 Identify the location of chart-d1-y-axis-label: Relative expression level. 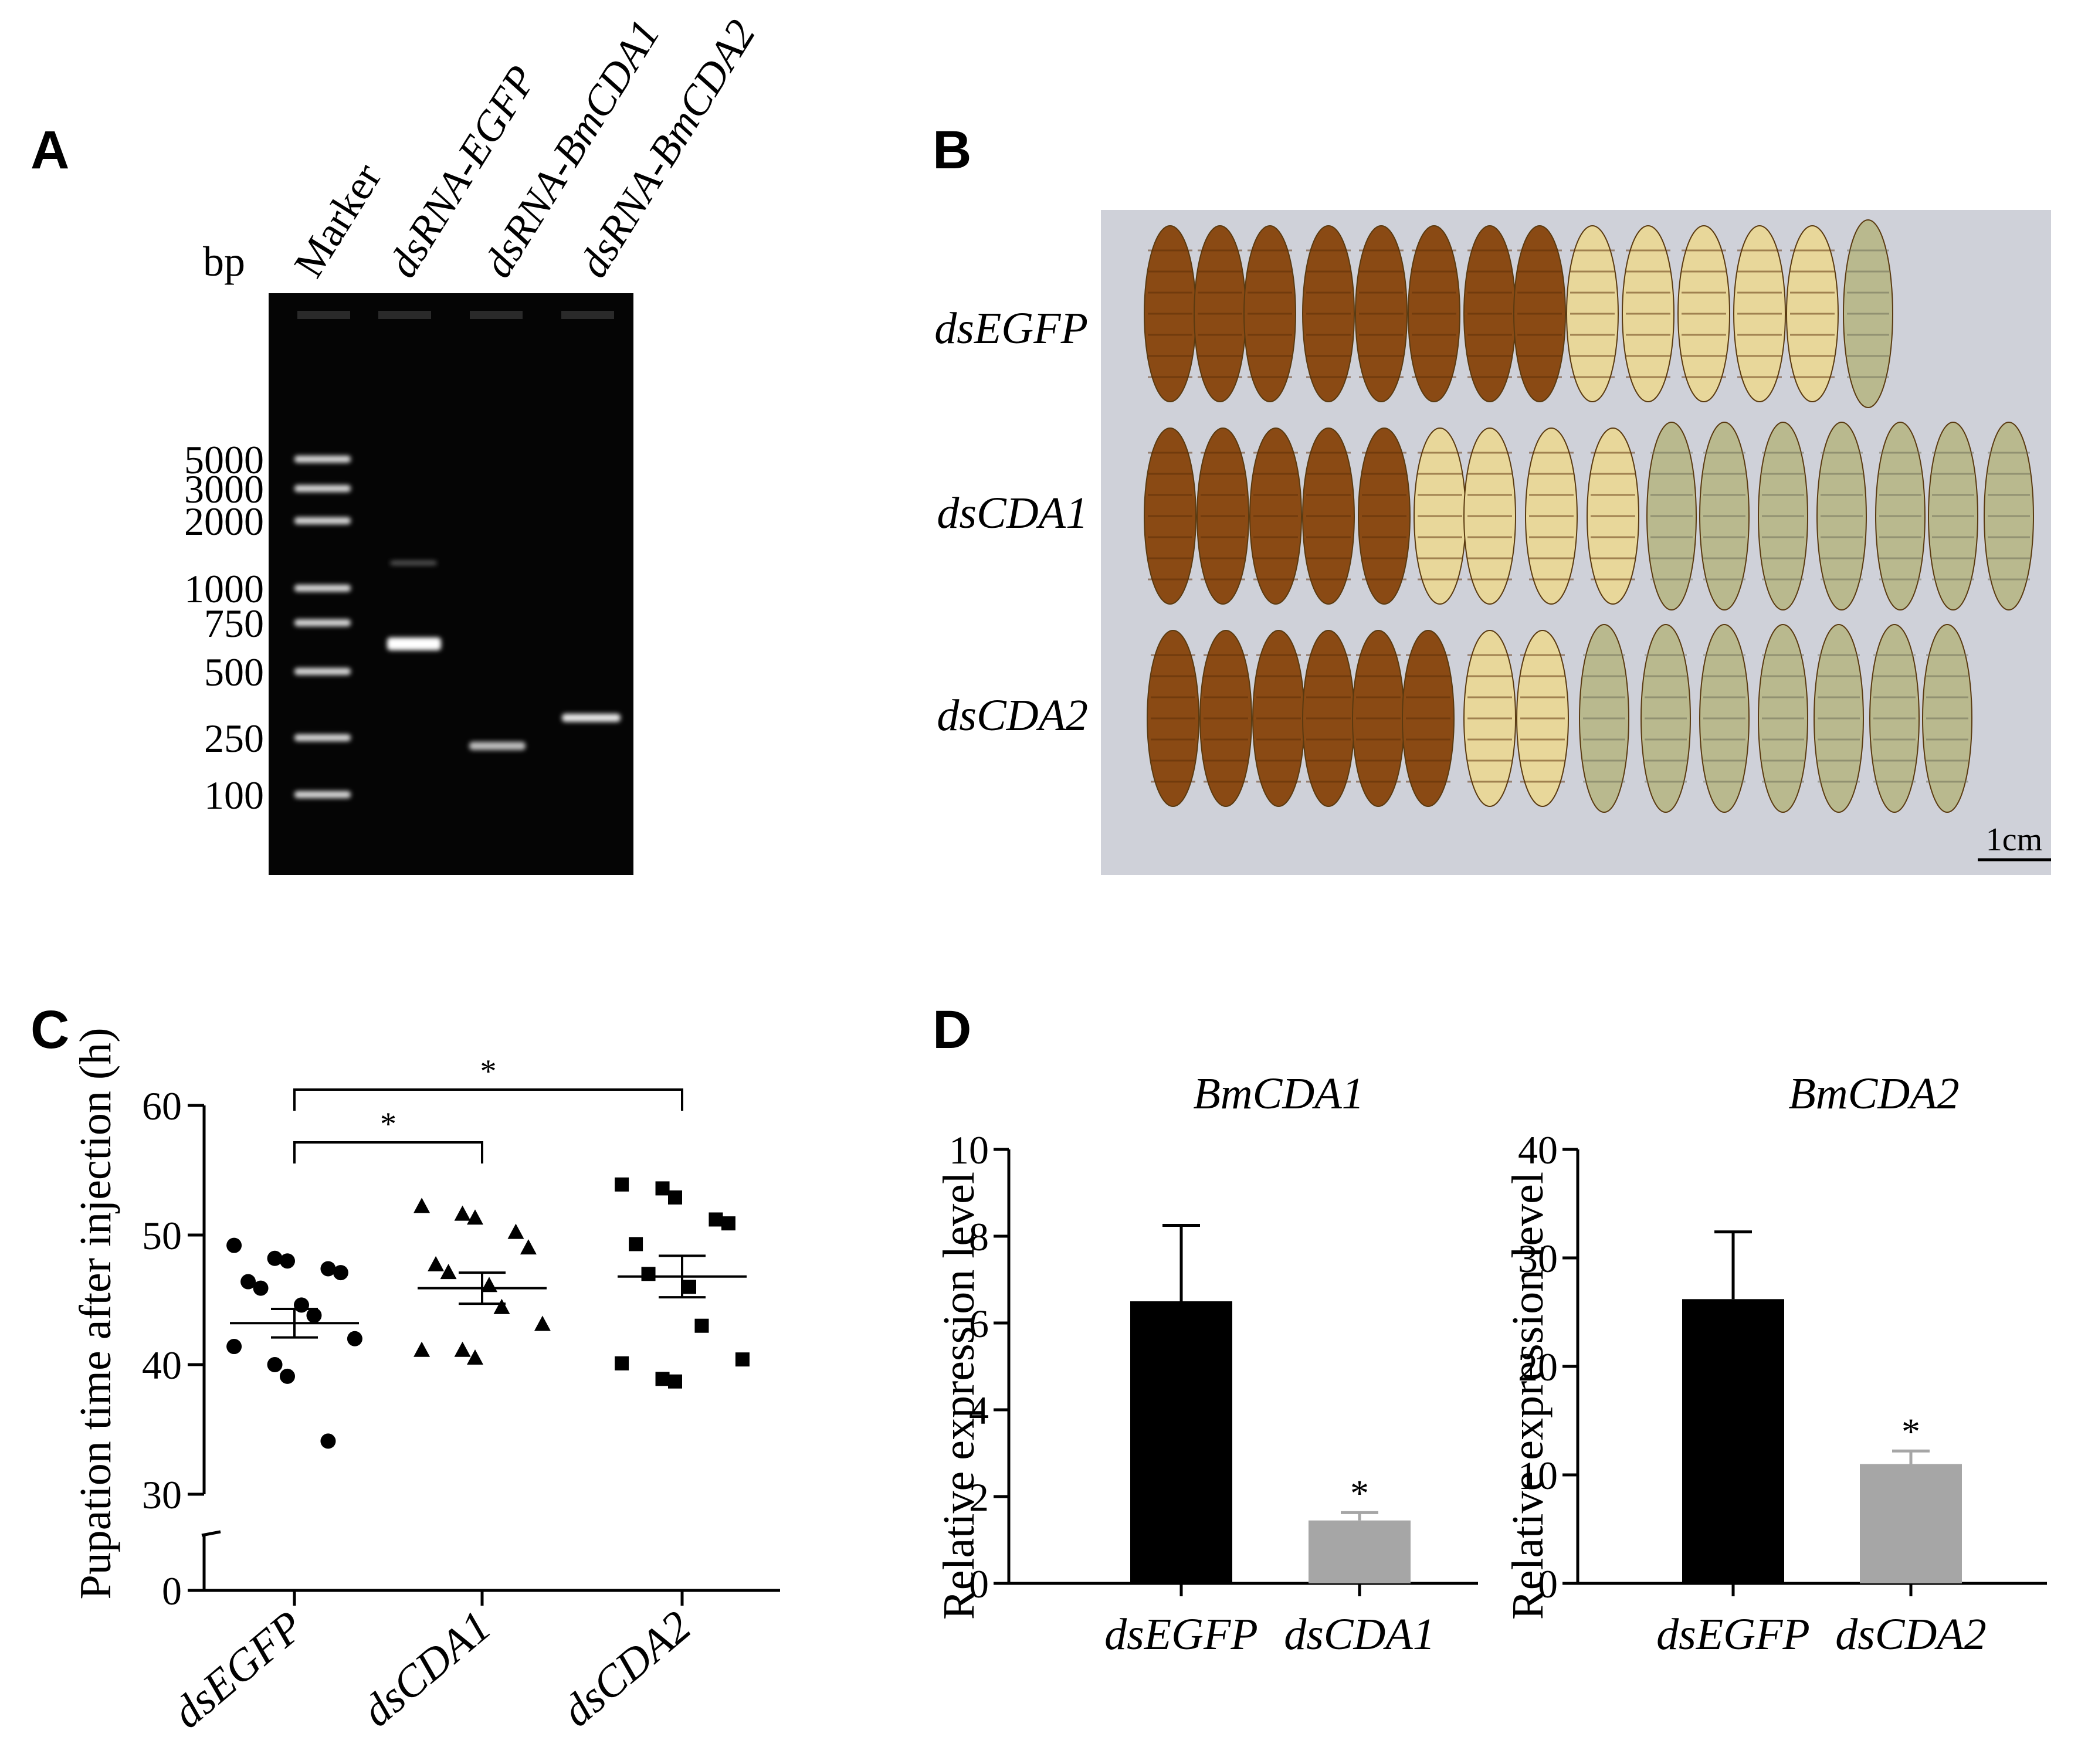
(959, 1396).